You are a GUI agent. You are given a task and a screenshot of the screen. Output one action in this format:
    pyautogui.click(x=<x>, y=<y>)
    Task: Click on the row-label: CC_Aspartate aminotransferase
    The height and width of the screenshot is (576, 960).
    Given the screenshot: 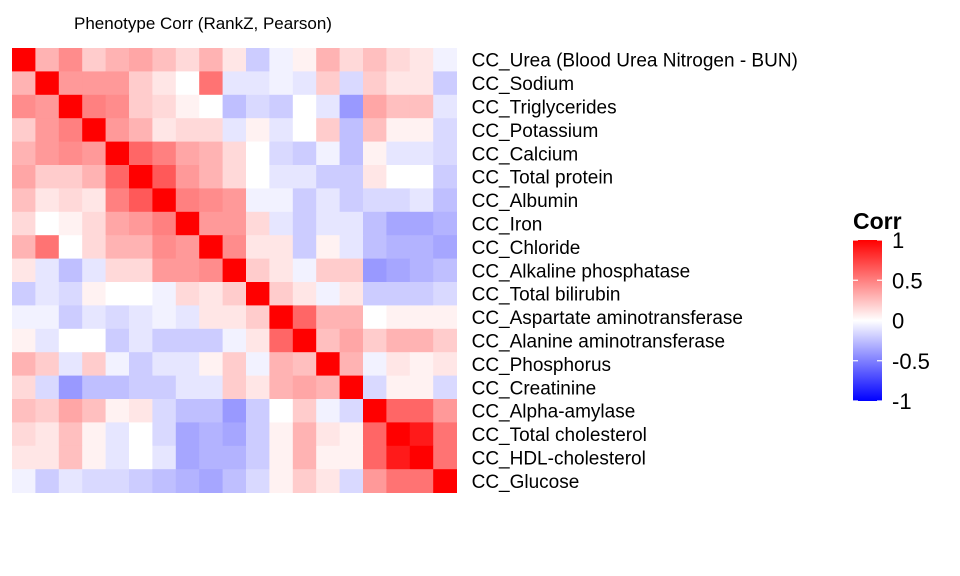 What is the action you would take?
    pyautogui.click(x=607, y=318)
    